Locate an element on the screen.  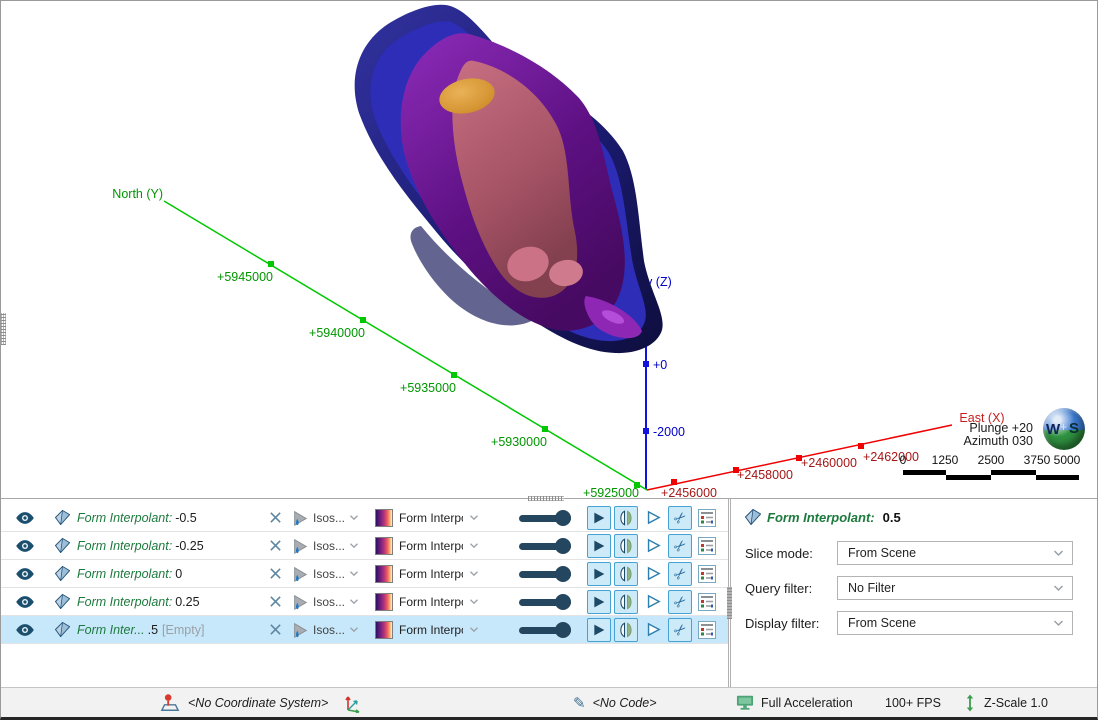
compass-ball: W + S is located at coordinates (1064, 429).